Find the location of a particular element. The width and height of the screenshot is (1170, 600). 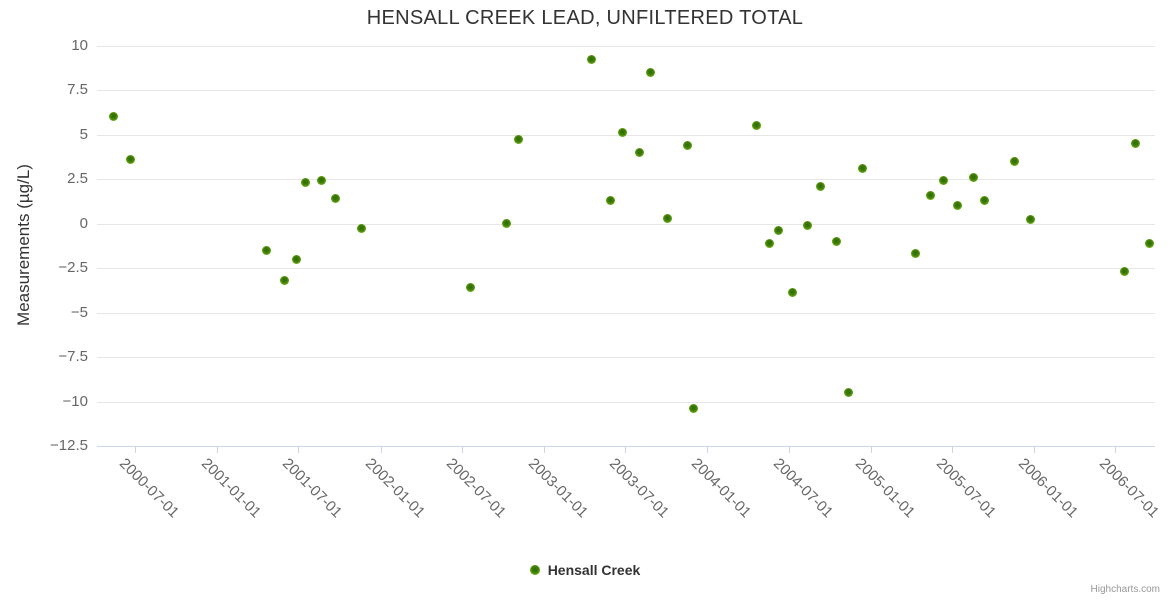

x-axis-label: 2002-01-01 is located at coordinates (394, 488).